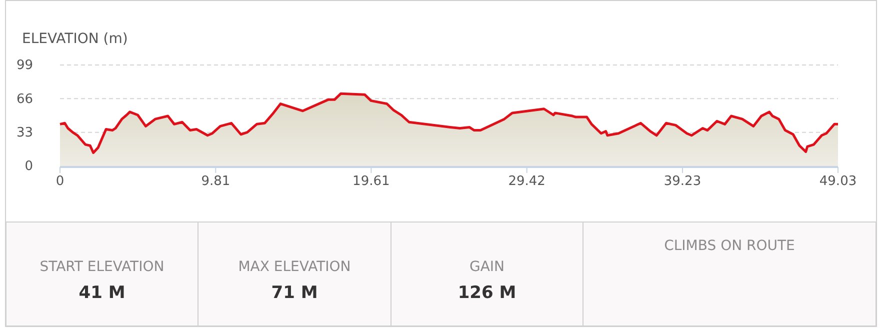  What do you see at coordinates (215, 182) in the screenshot?
I see `x-tick-label: 9.81` at bounding box center [215, 182].